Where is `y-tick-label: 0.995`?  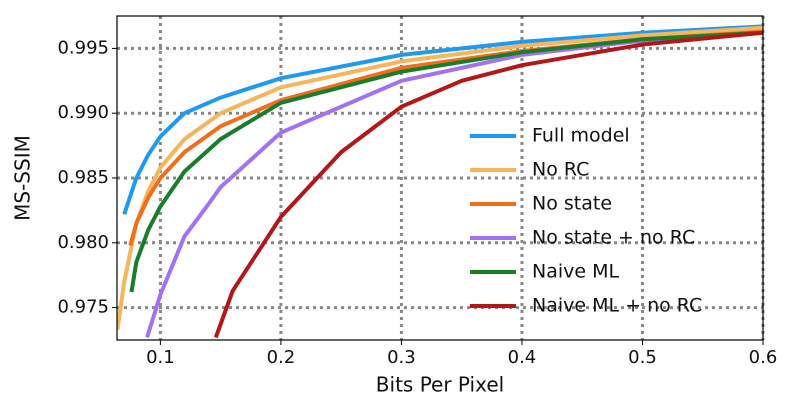 y-tick-label: 0.995 is located at coordinates (83, 47).